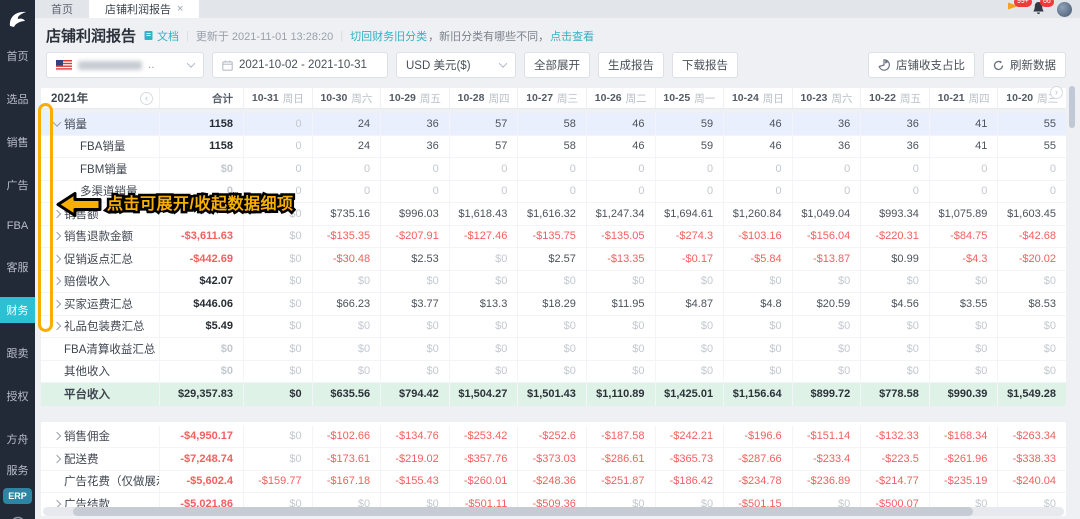  Describe the element at coordinates (757, 459) in the screenshot. I see `cell-value: -$287.66` at that location.